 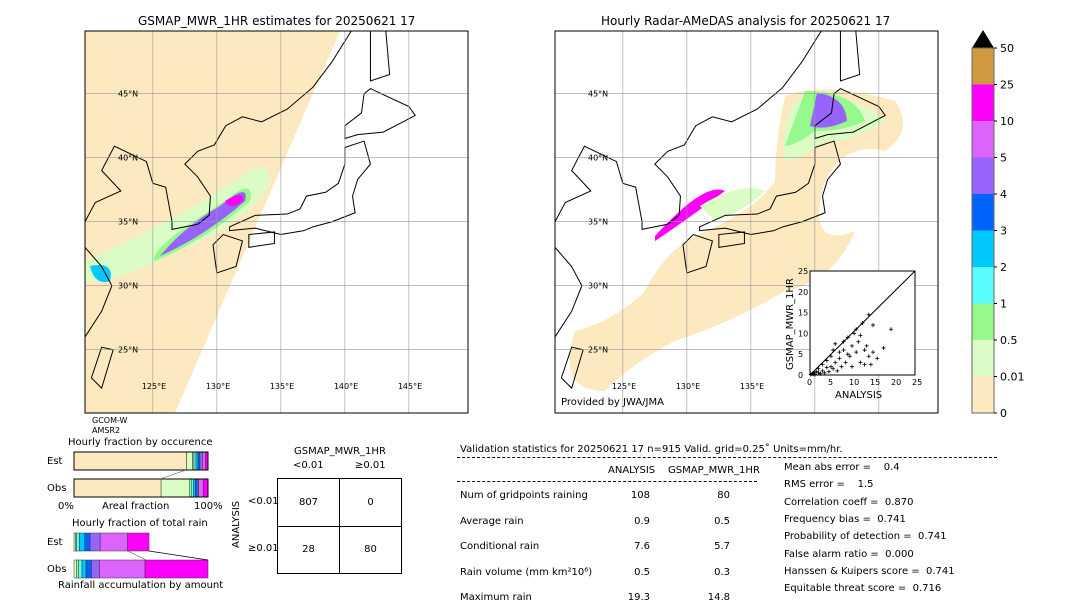 What do you see at coordinates (829, 485) in the screenshot?
I see `score: RMS error = 1.5` at bounding box center [829, 485].